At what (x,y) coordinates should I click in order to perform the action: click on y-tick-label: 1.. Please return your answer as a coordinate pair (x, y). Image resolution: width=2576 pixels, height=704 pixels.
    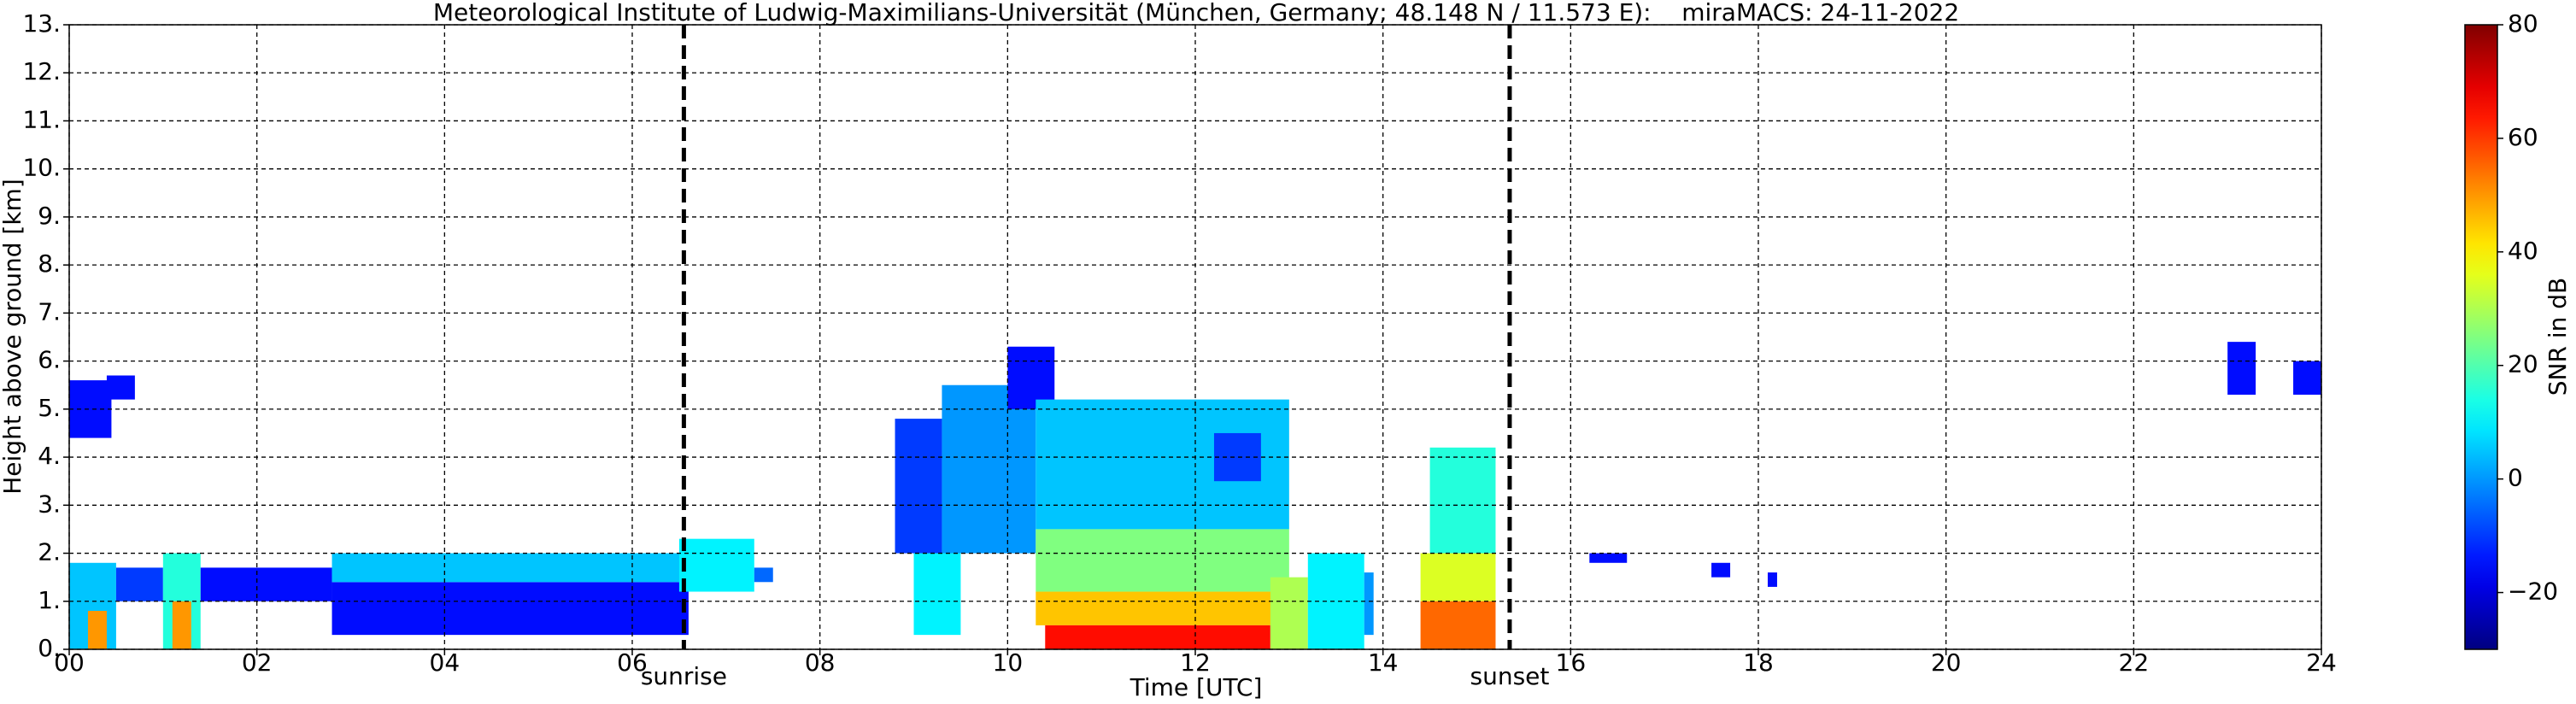
    Looking at the image, I should click on (49, 600).